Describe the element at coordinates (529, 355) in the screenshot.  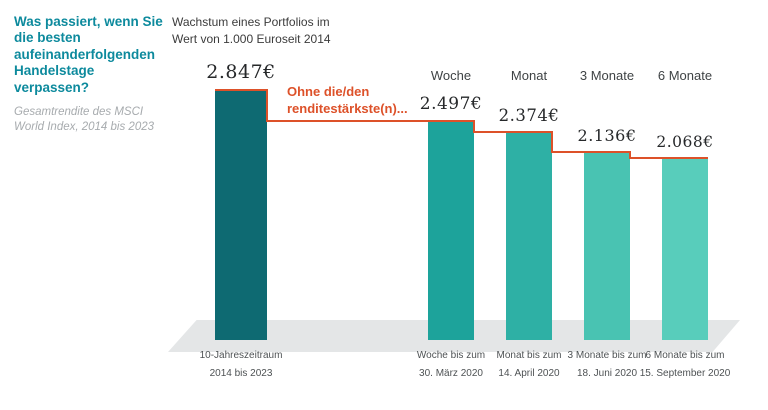
I see `footnote-line1: Monat bis zum` at that location.